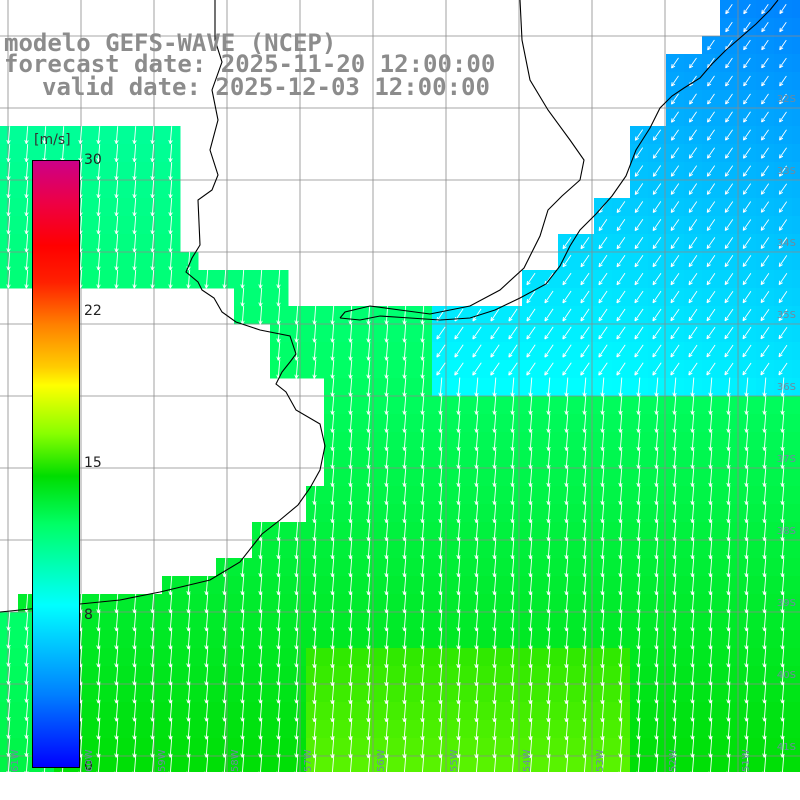 This screenshot has width=800, height=800. Describe the element at coordinates (527, 760) in the screenshot. I see `longitude-label: 54W` at that location.